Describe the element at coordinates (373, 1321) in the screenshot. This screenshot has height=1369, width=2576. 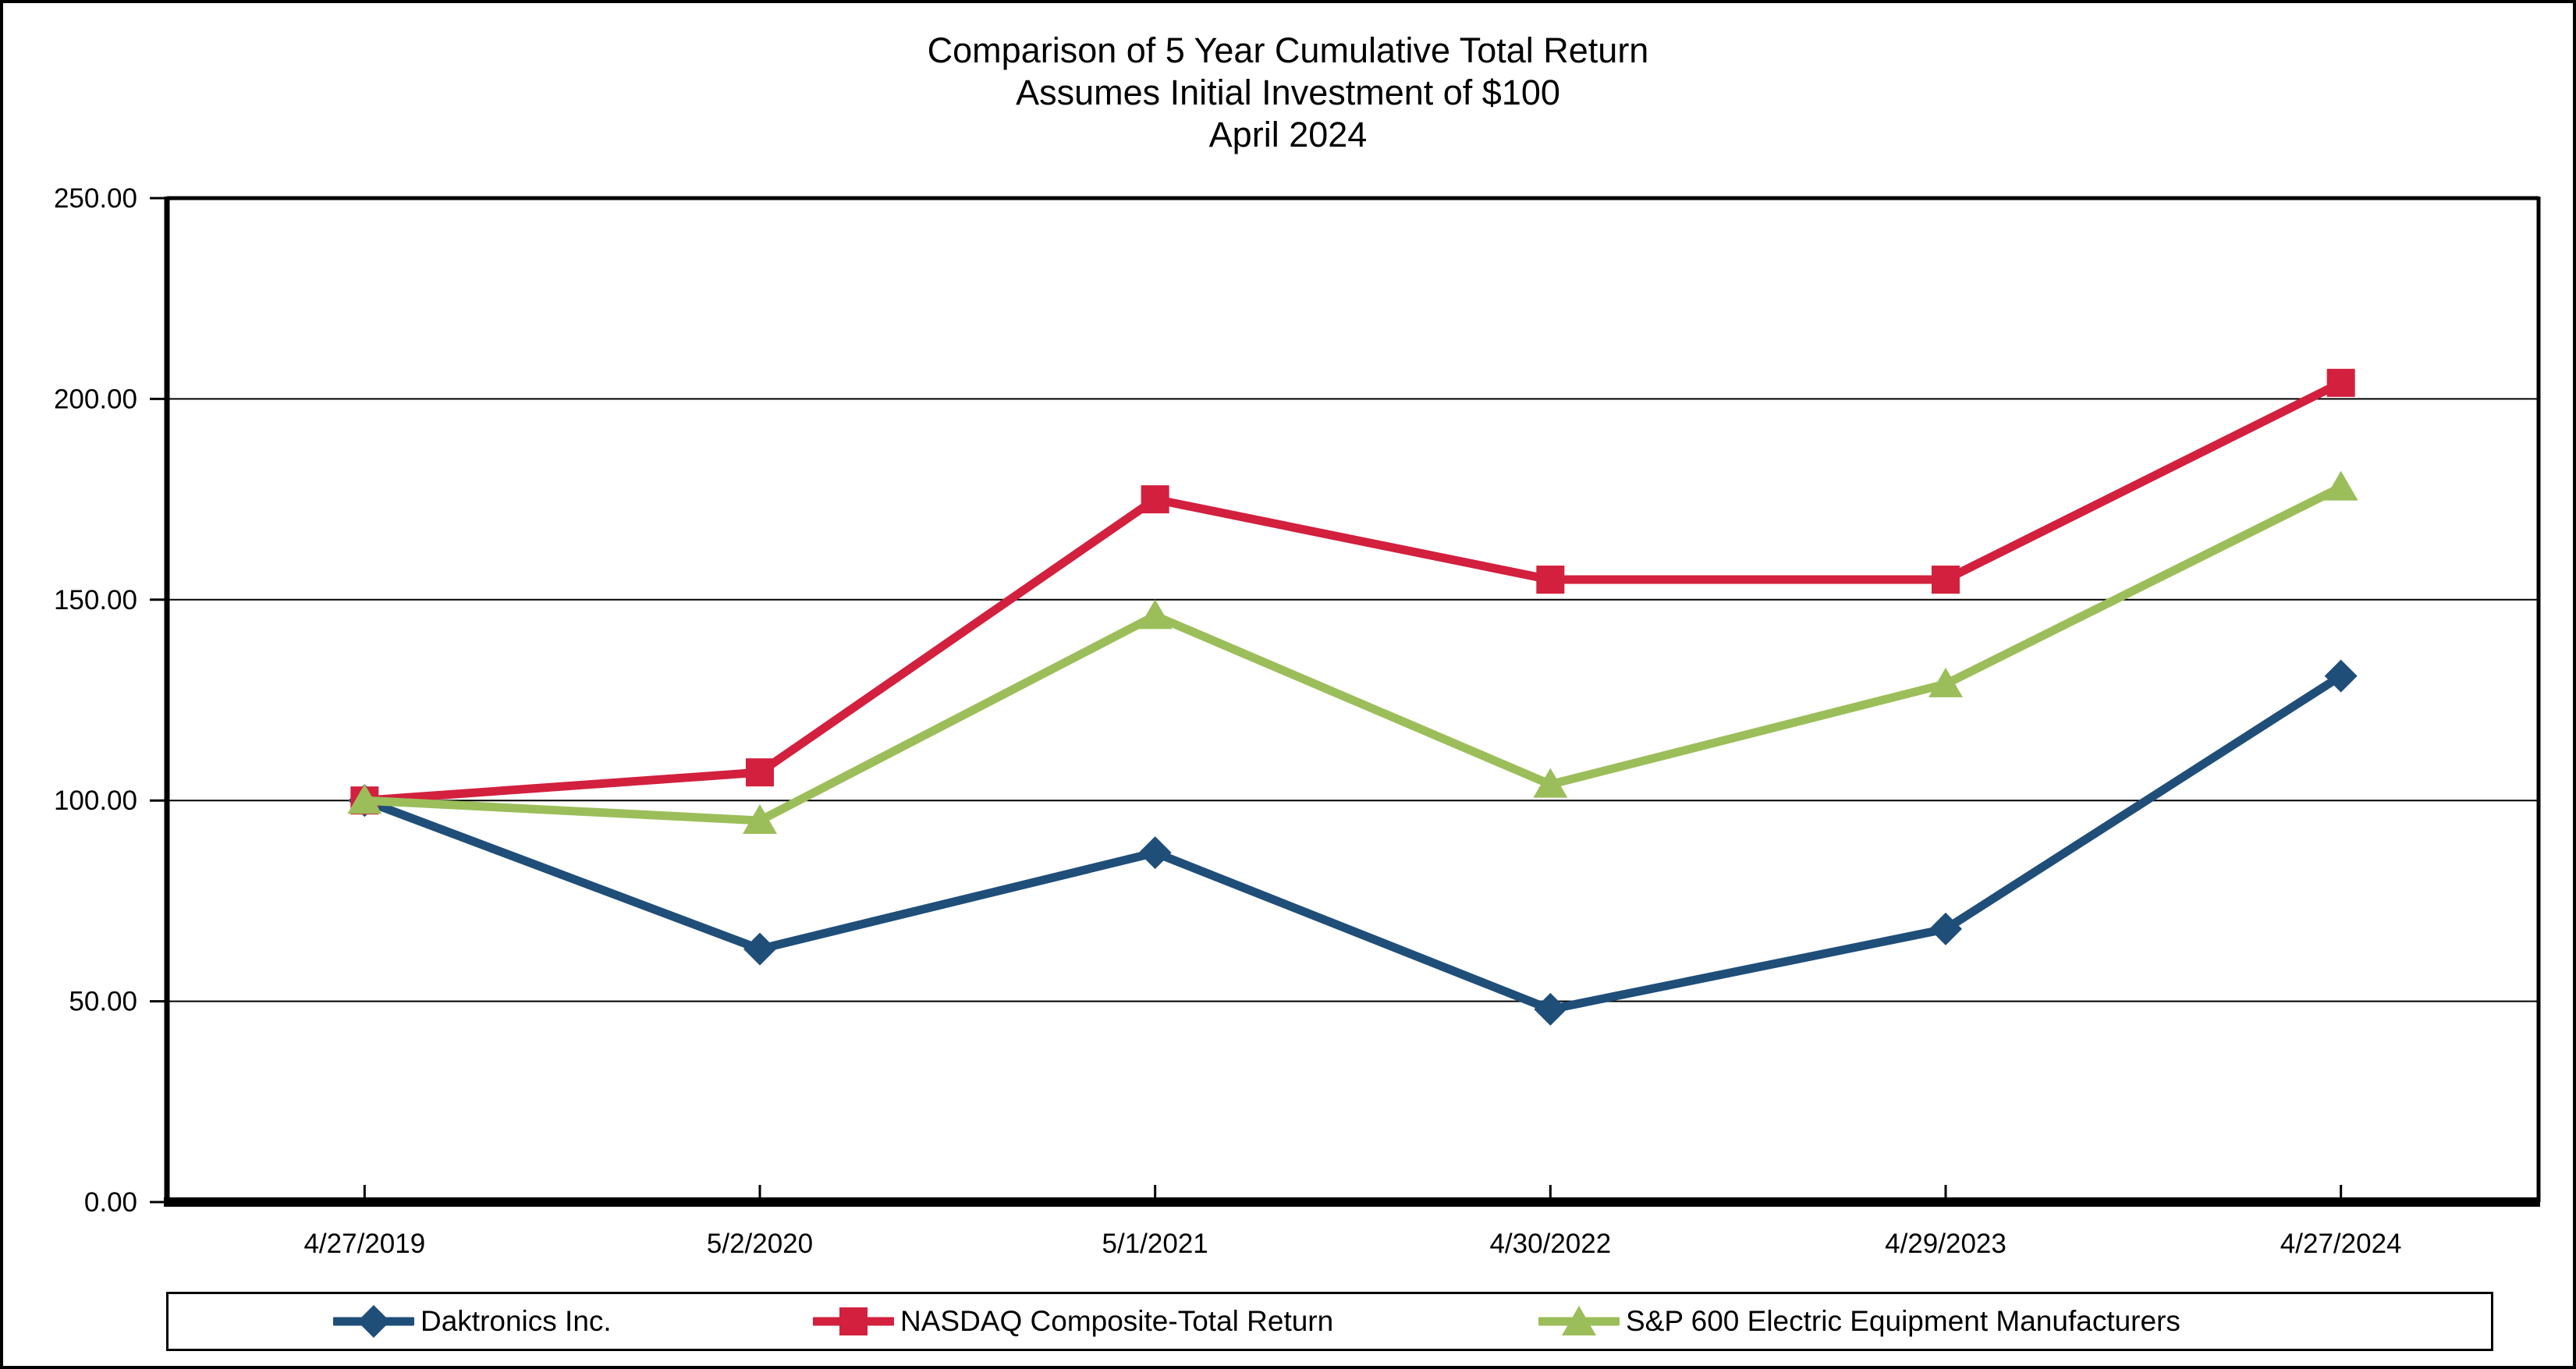
I see `diamond-marker-icon` at that location.